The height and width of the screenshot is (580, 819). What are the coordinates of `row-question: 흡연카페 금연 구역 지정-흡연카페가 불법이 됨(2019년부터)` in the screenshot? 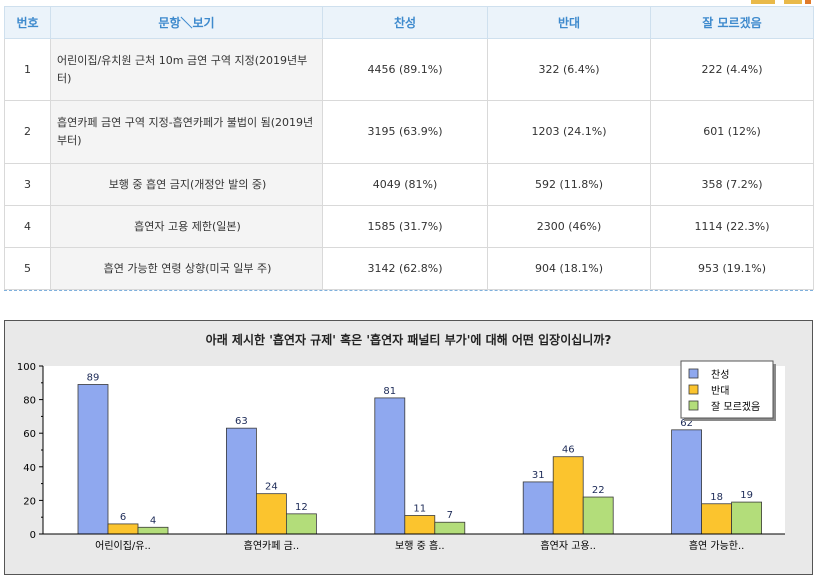 It's located at (186, 132).